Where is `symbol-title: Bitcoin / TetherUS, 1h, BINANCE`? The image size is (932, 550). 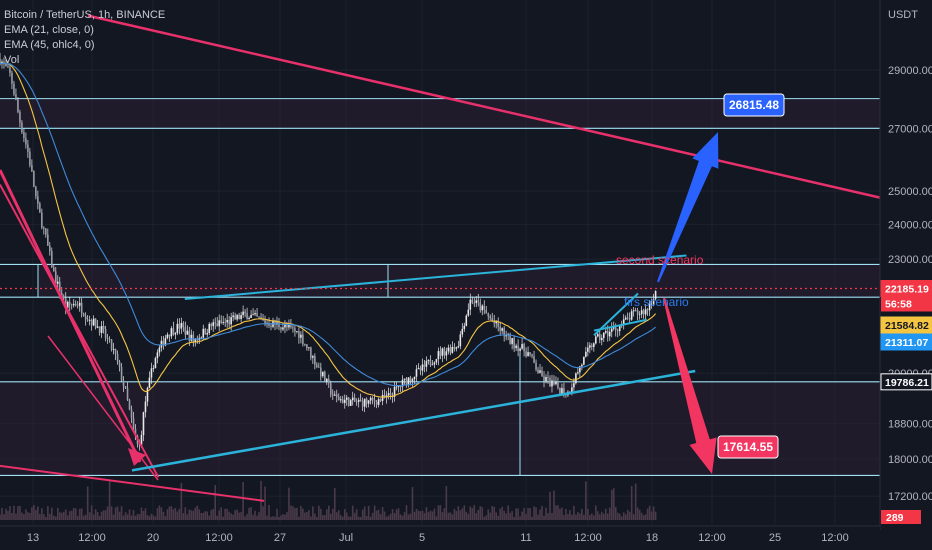
symbol-title: Bitcoin / TetherUS, 1h, BINANCE is located at coordinates (85, 15).